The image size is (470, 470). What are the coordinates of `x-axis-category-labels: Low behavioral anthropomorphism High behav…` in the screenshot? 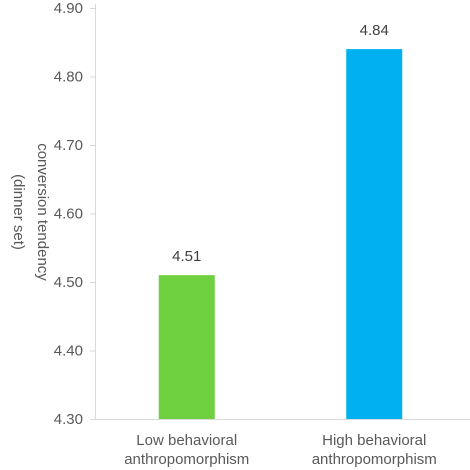 It's located at (280, 450).